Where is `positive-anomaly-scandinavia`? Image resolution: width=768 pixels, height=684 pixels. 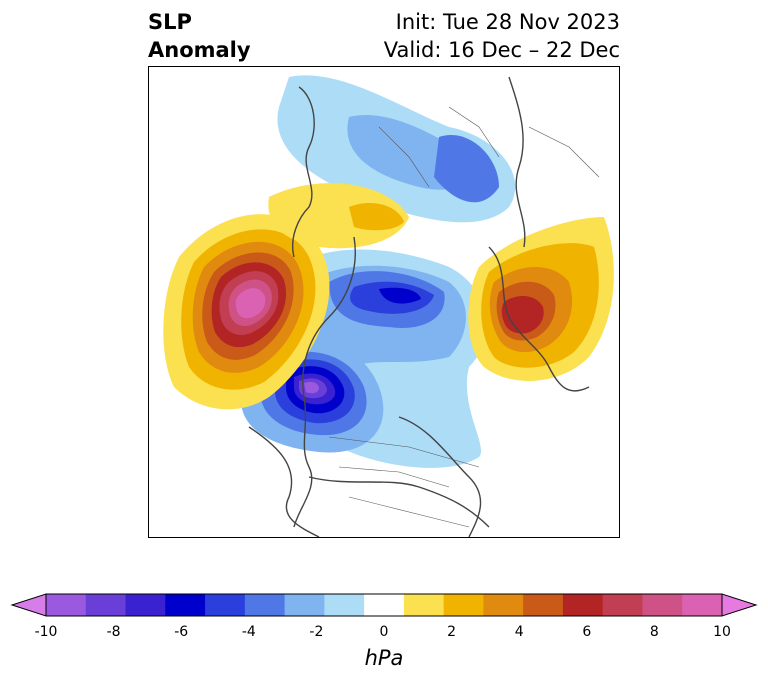 positive-anomaly-scandinavia is located at coordinates (541, 299).